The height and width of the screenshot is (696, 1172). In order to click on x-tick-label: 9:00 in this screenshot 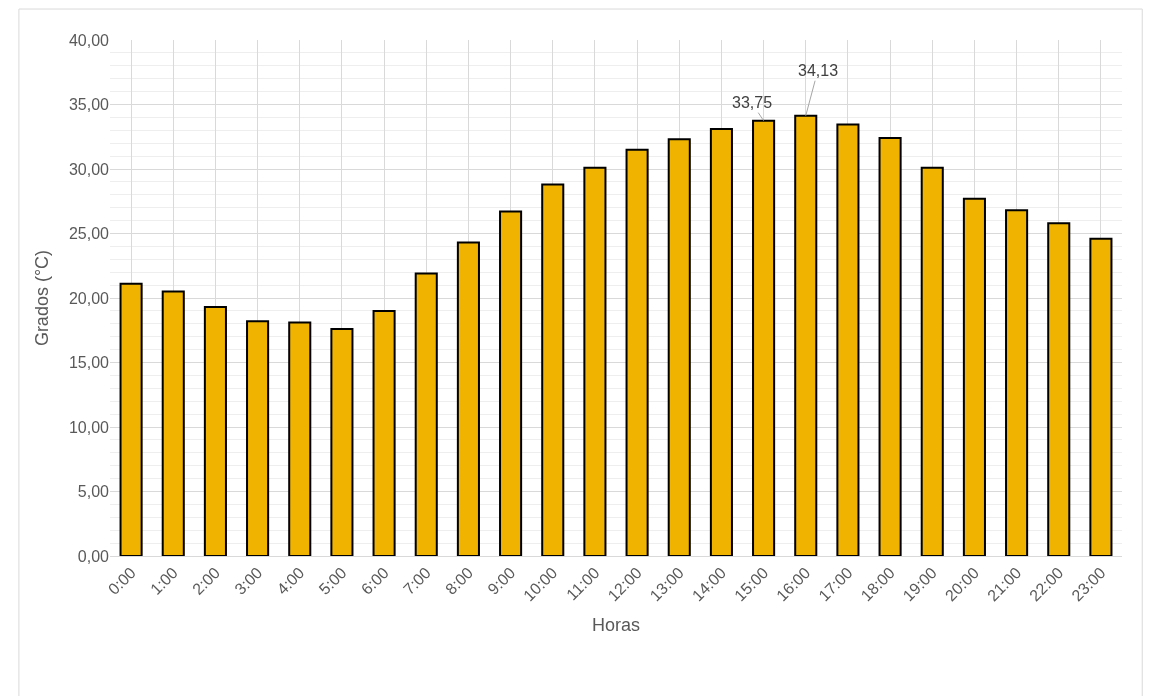, I will do `click(501, 580)`.